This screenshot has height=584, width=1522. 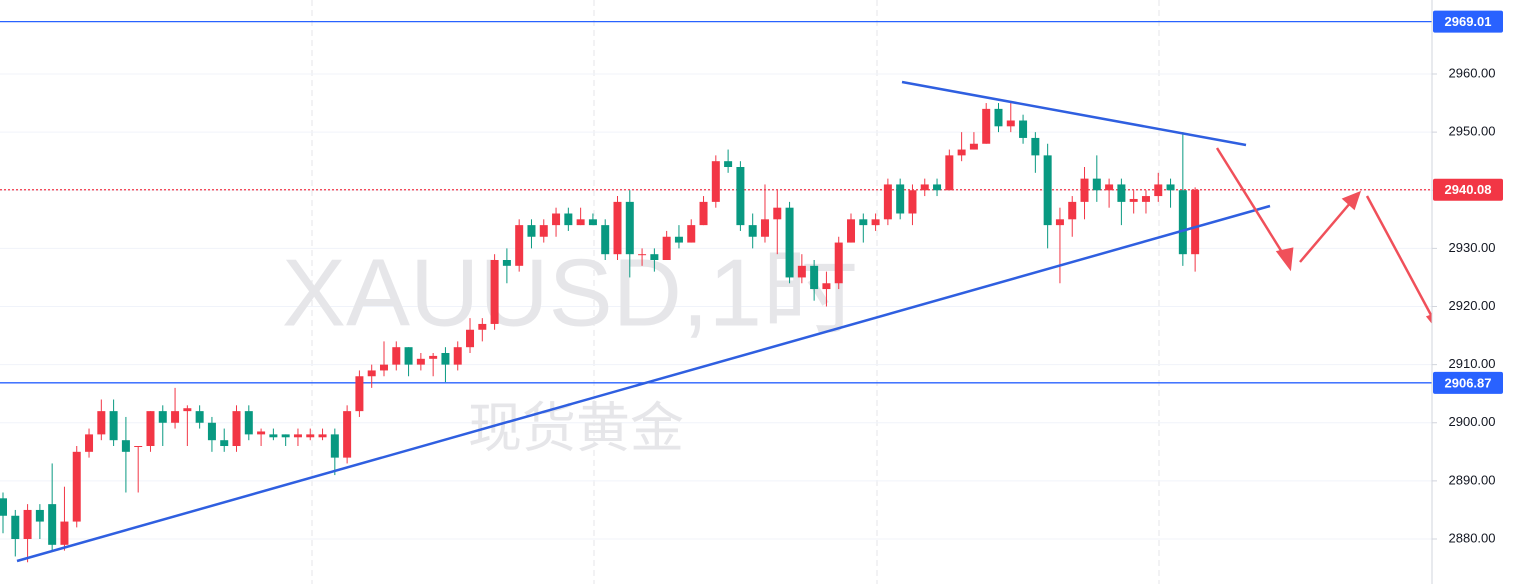 I want to click on y-tick-label: 2890.00, so click(x=1472, y=479).